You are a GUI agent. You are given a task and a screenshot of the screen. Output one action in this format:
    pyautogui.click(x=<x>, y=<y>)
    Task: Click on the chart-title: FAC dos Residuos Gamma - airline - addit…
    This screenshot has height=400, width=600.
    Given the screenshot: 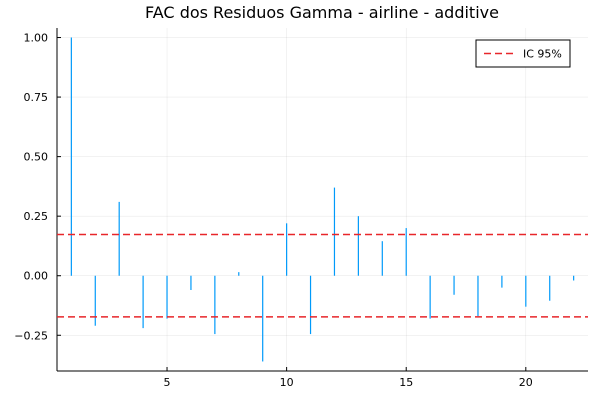 What is the action you would take?
    pyautogui.click(x=322, y=12)
    